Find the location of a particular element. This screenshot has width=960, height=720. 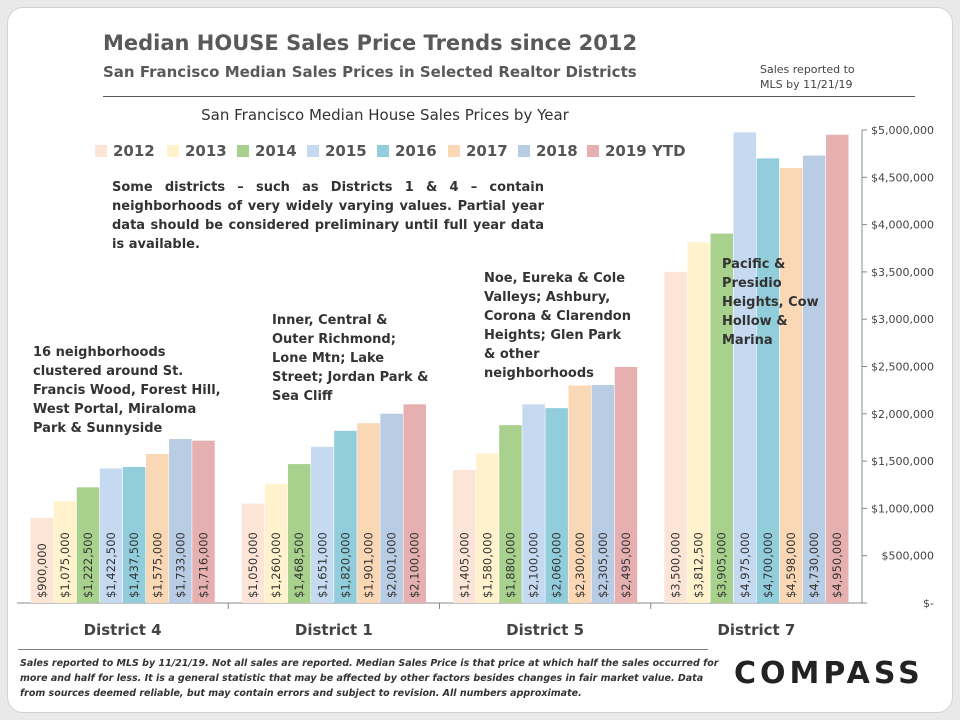

legend-label: 2013 is located at coordinates (206, 151).